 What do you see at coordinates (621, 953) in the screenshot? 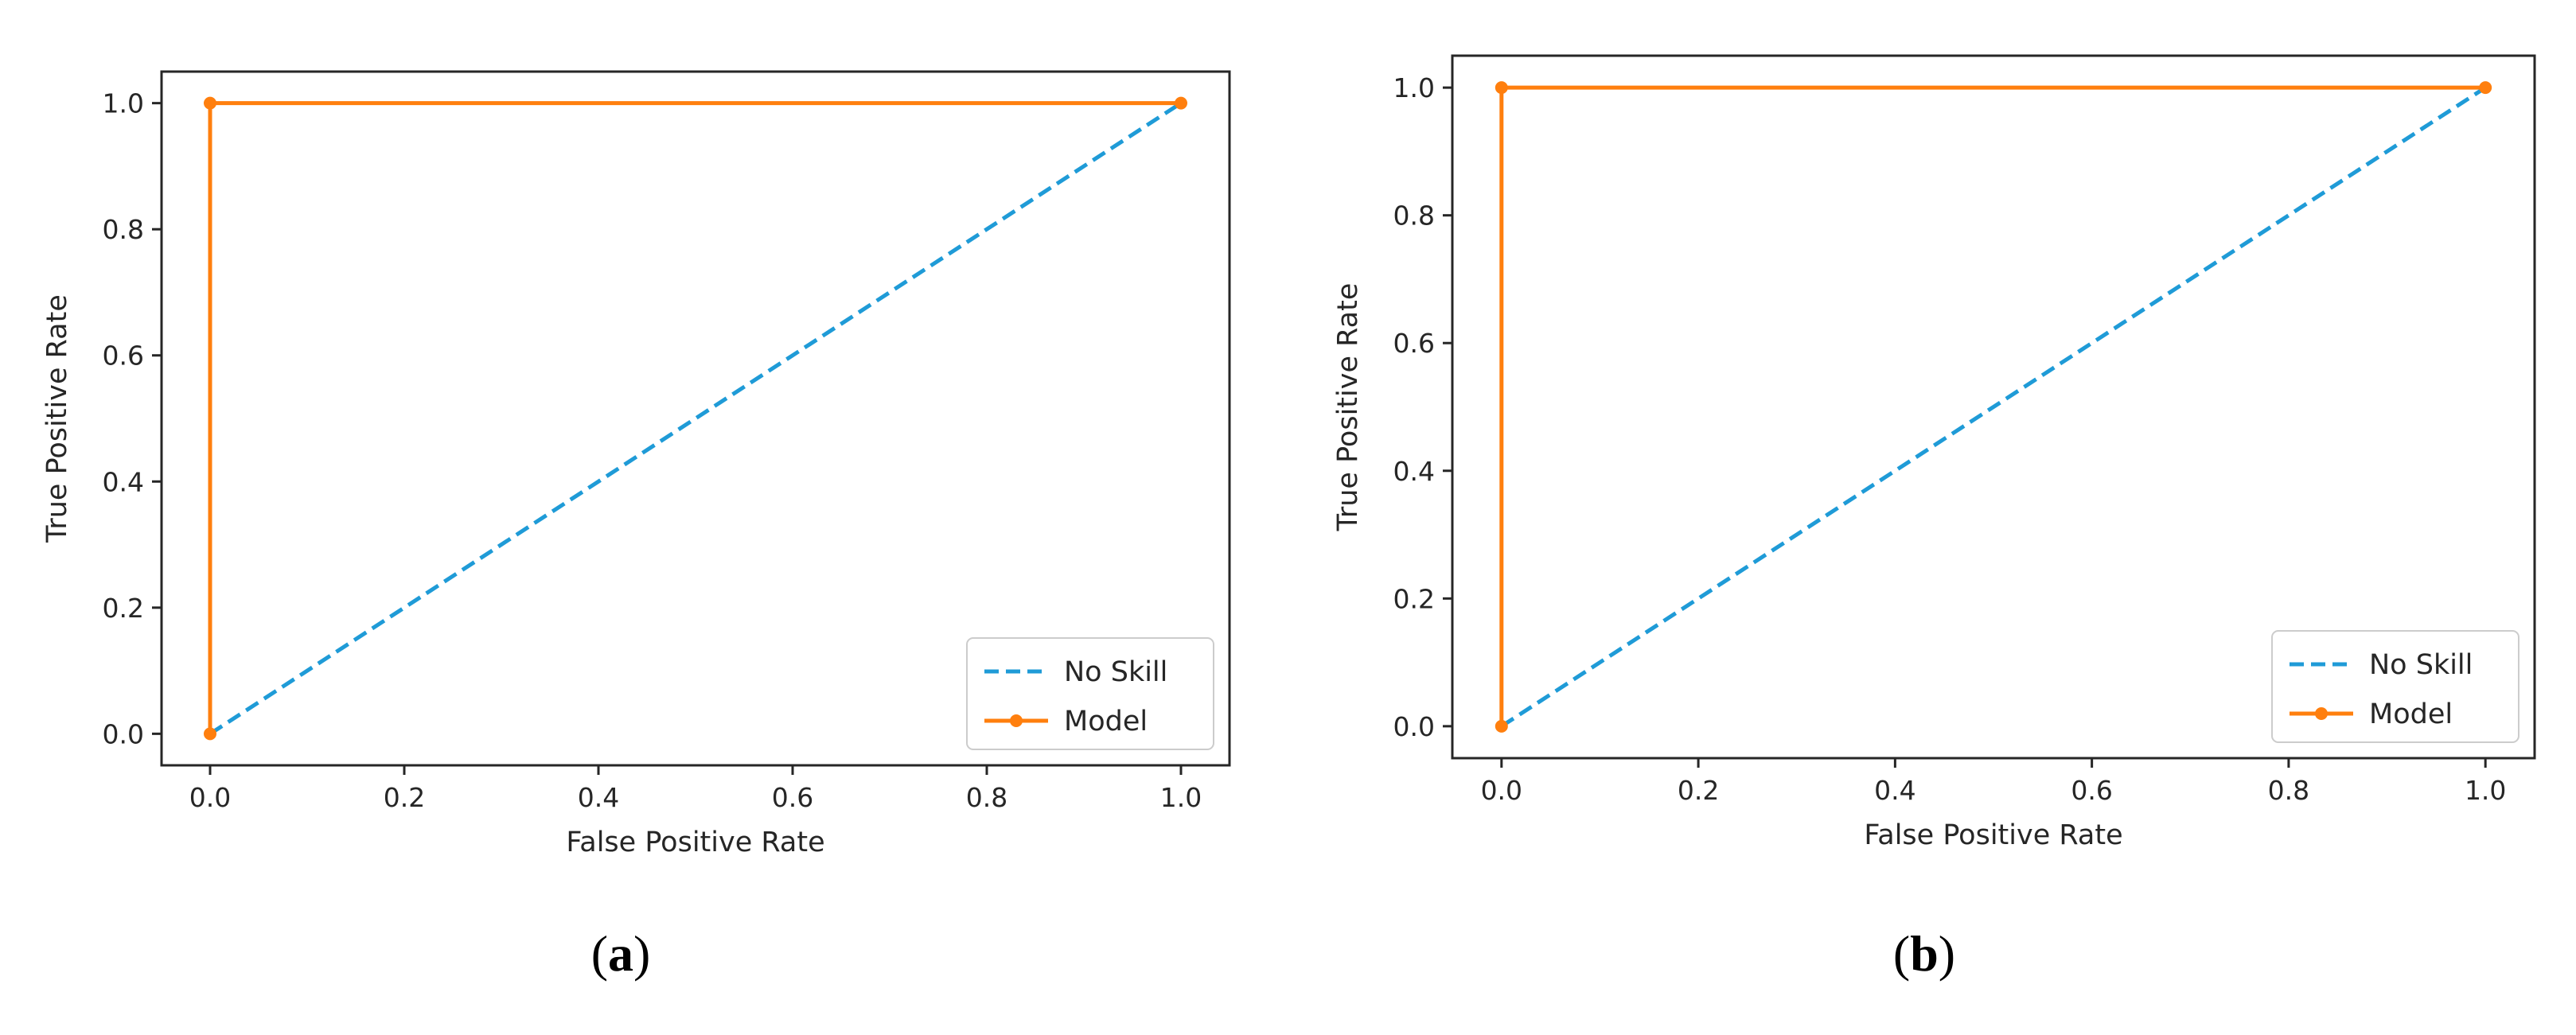
I see `panel-label: (a)` at bounding box center [621, 953].